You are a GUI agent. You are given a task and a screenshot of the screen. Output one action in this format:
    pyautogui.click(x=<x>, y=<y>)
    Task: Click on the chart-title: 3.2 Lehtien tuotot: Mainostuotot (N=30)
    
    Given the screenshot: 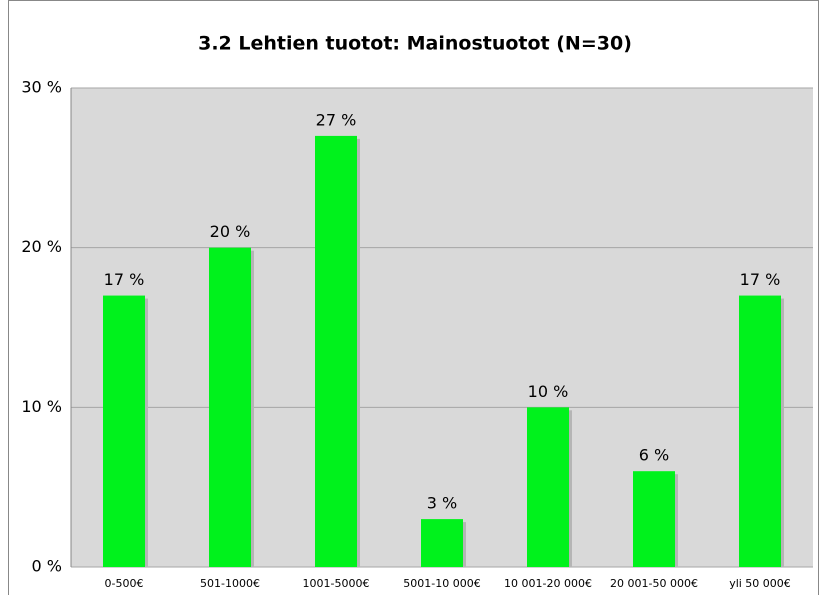 What is the action you would take?
    pyautogui.click(x=415, y=44)
    